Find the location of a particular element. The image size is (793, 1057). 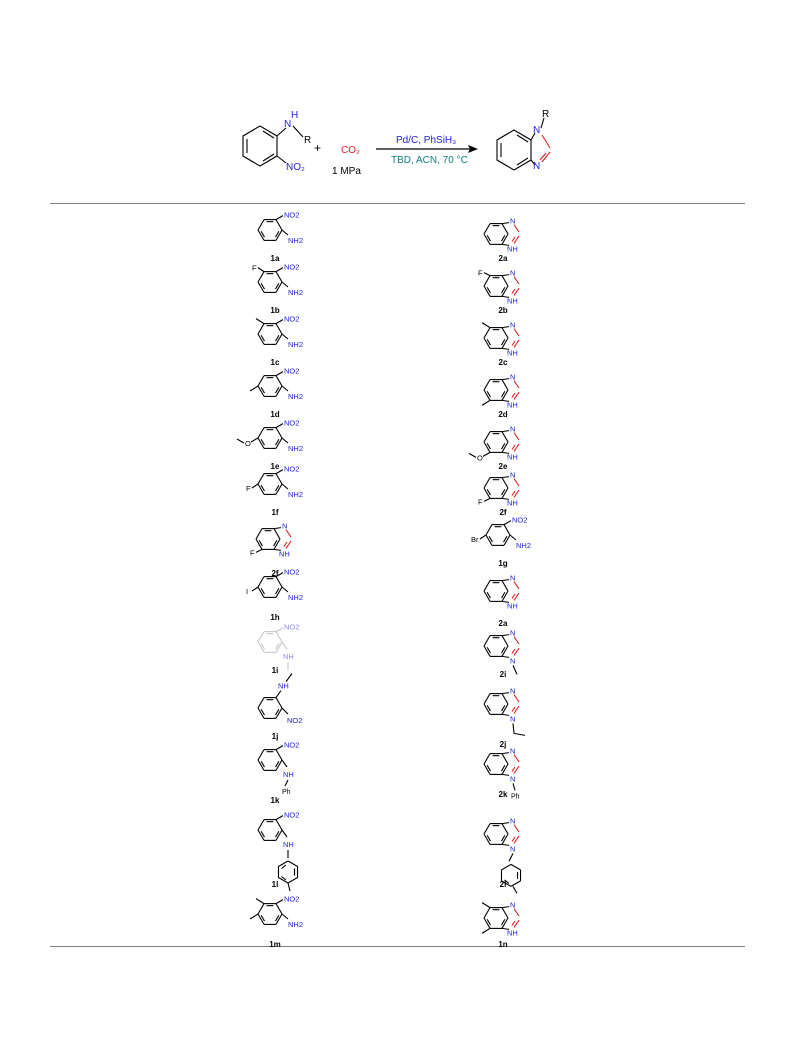

halogen-f: F is located at coordinates (254, 268).